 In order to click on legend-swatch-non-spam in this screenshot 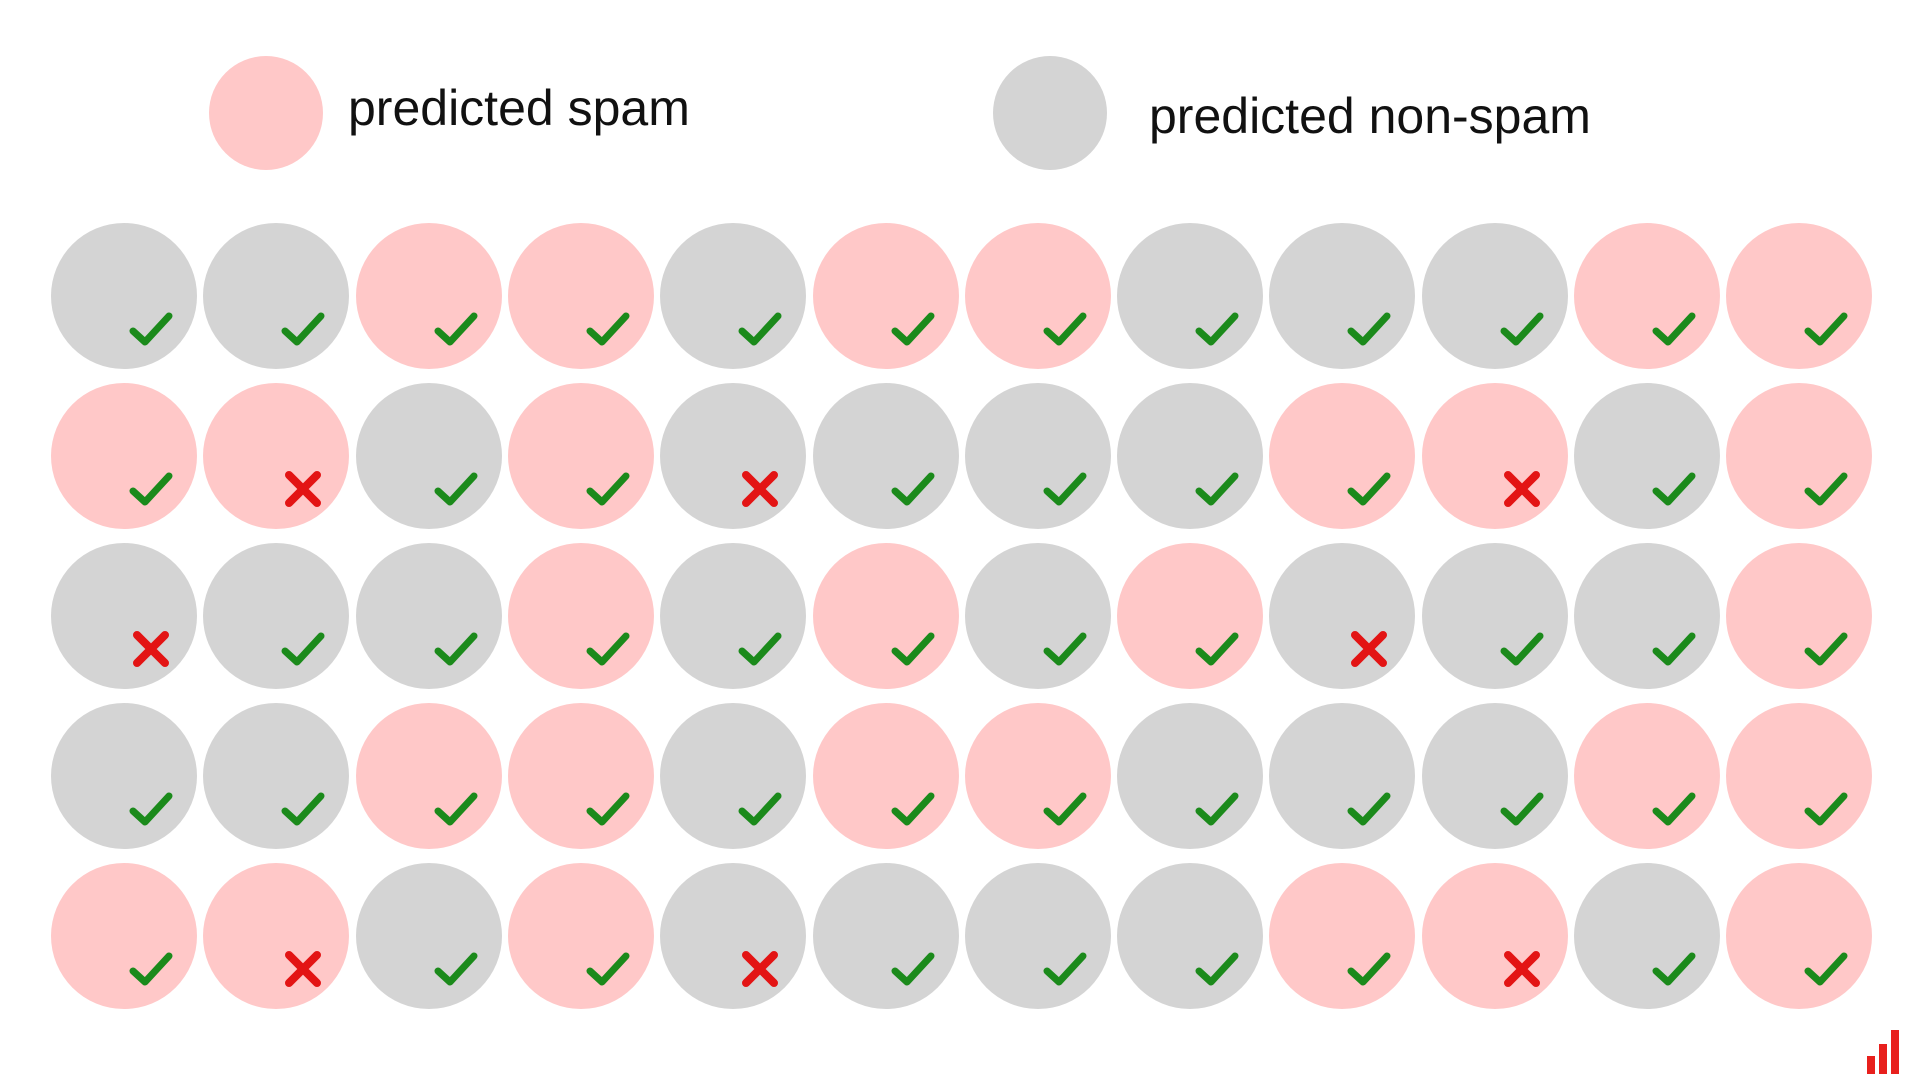, I will do `click(1050, 113)`.